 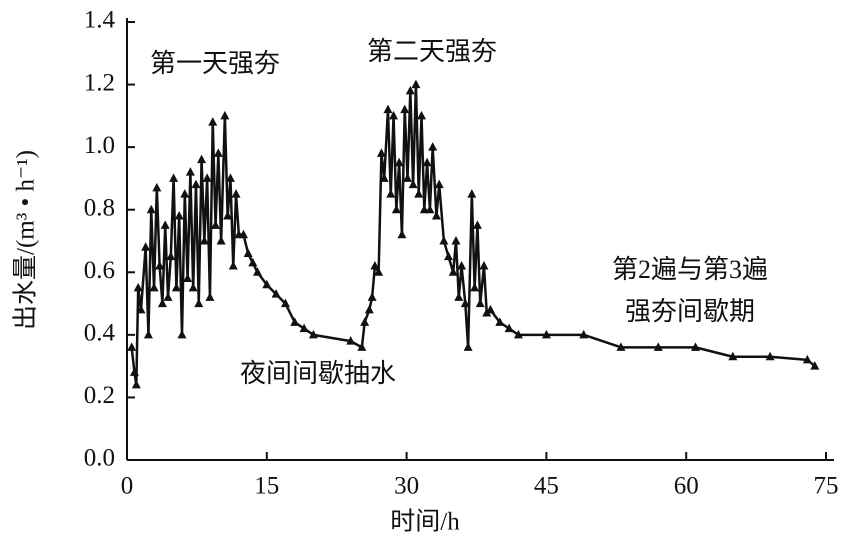 I want to click on annotation: 第2遍与第3遍, so click(x=690, y=269).